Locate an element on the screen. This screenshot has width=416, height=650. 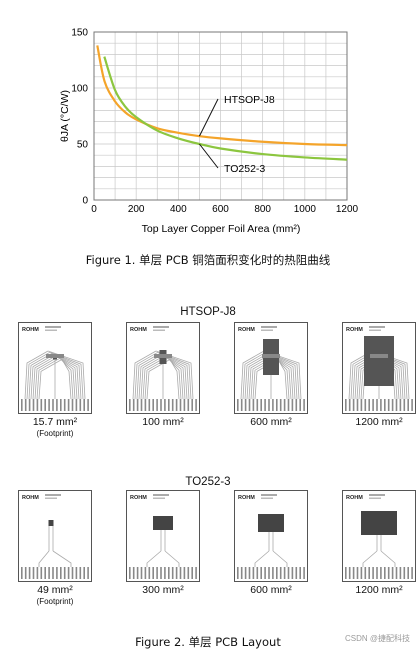
x-tick-label: 800 is located at coordinates (262, 209).